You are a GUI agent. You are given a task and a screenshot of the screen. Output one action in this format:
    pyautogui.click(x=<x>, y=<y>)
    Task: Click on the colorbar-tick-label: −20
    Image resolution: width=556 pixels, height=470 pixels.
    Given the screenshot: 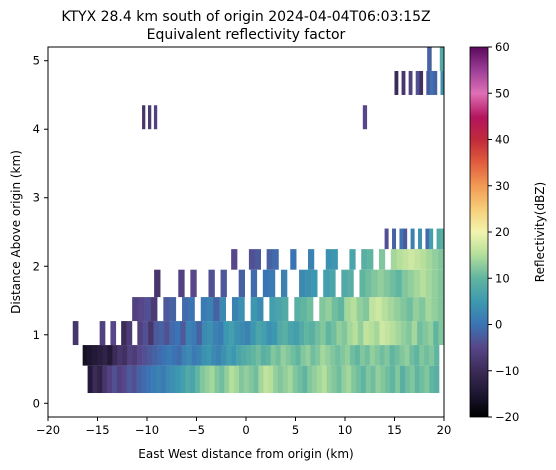 What is the action you would take?
    pyautogui.click(x=507, y=417)
    